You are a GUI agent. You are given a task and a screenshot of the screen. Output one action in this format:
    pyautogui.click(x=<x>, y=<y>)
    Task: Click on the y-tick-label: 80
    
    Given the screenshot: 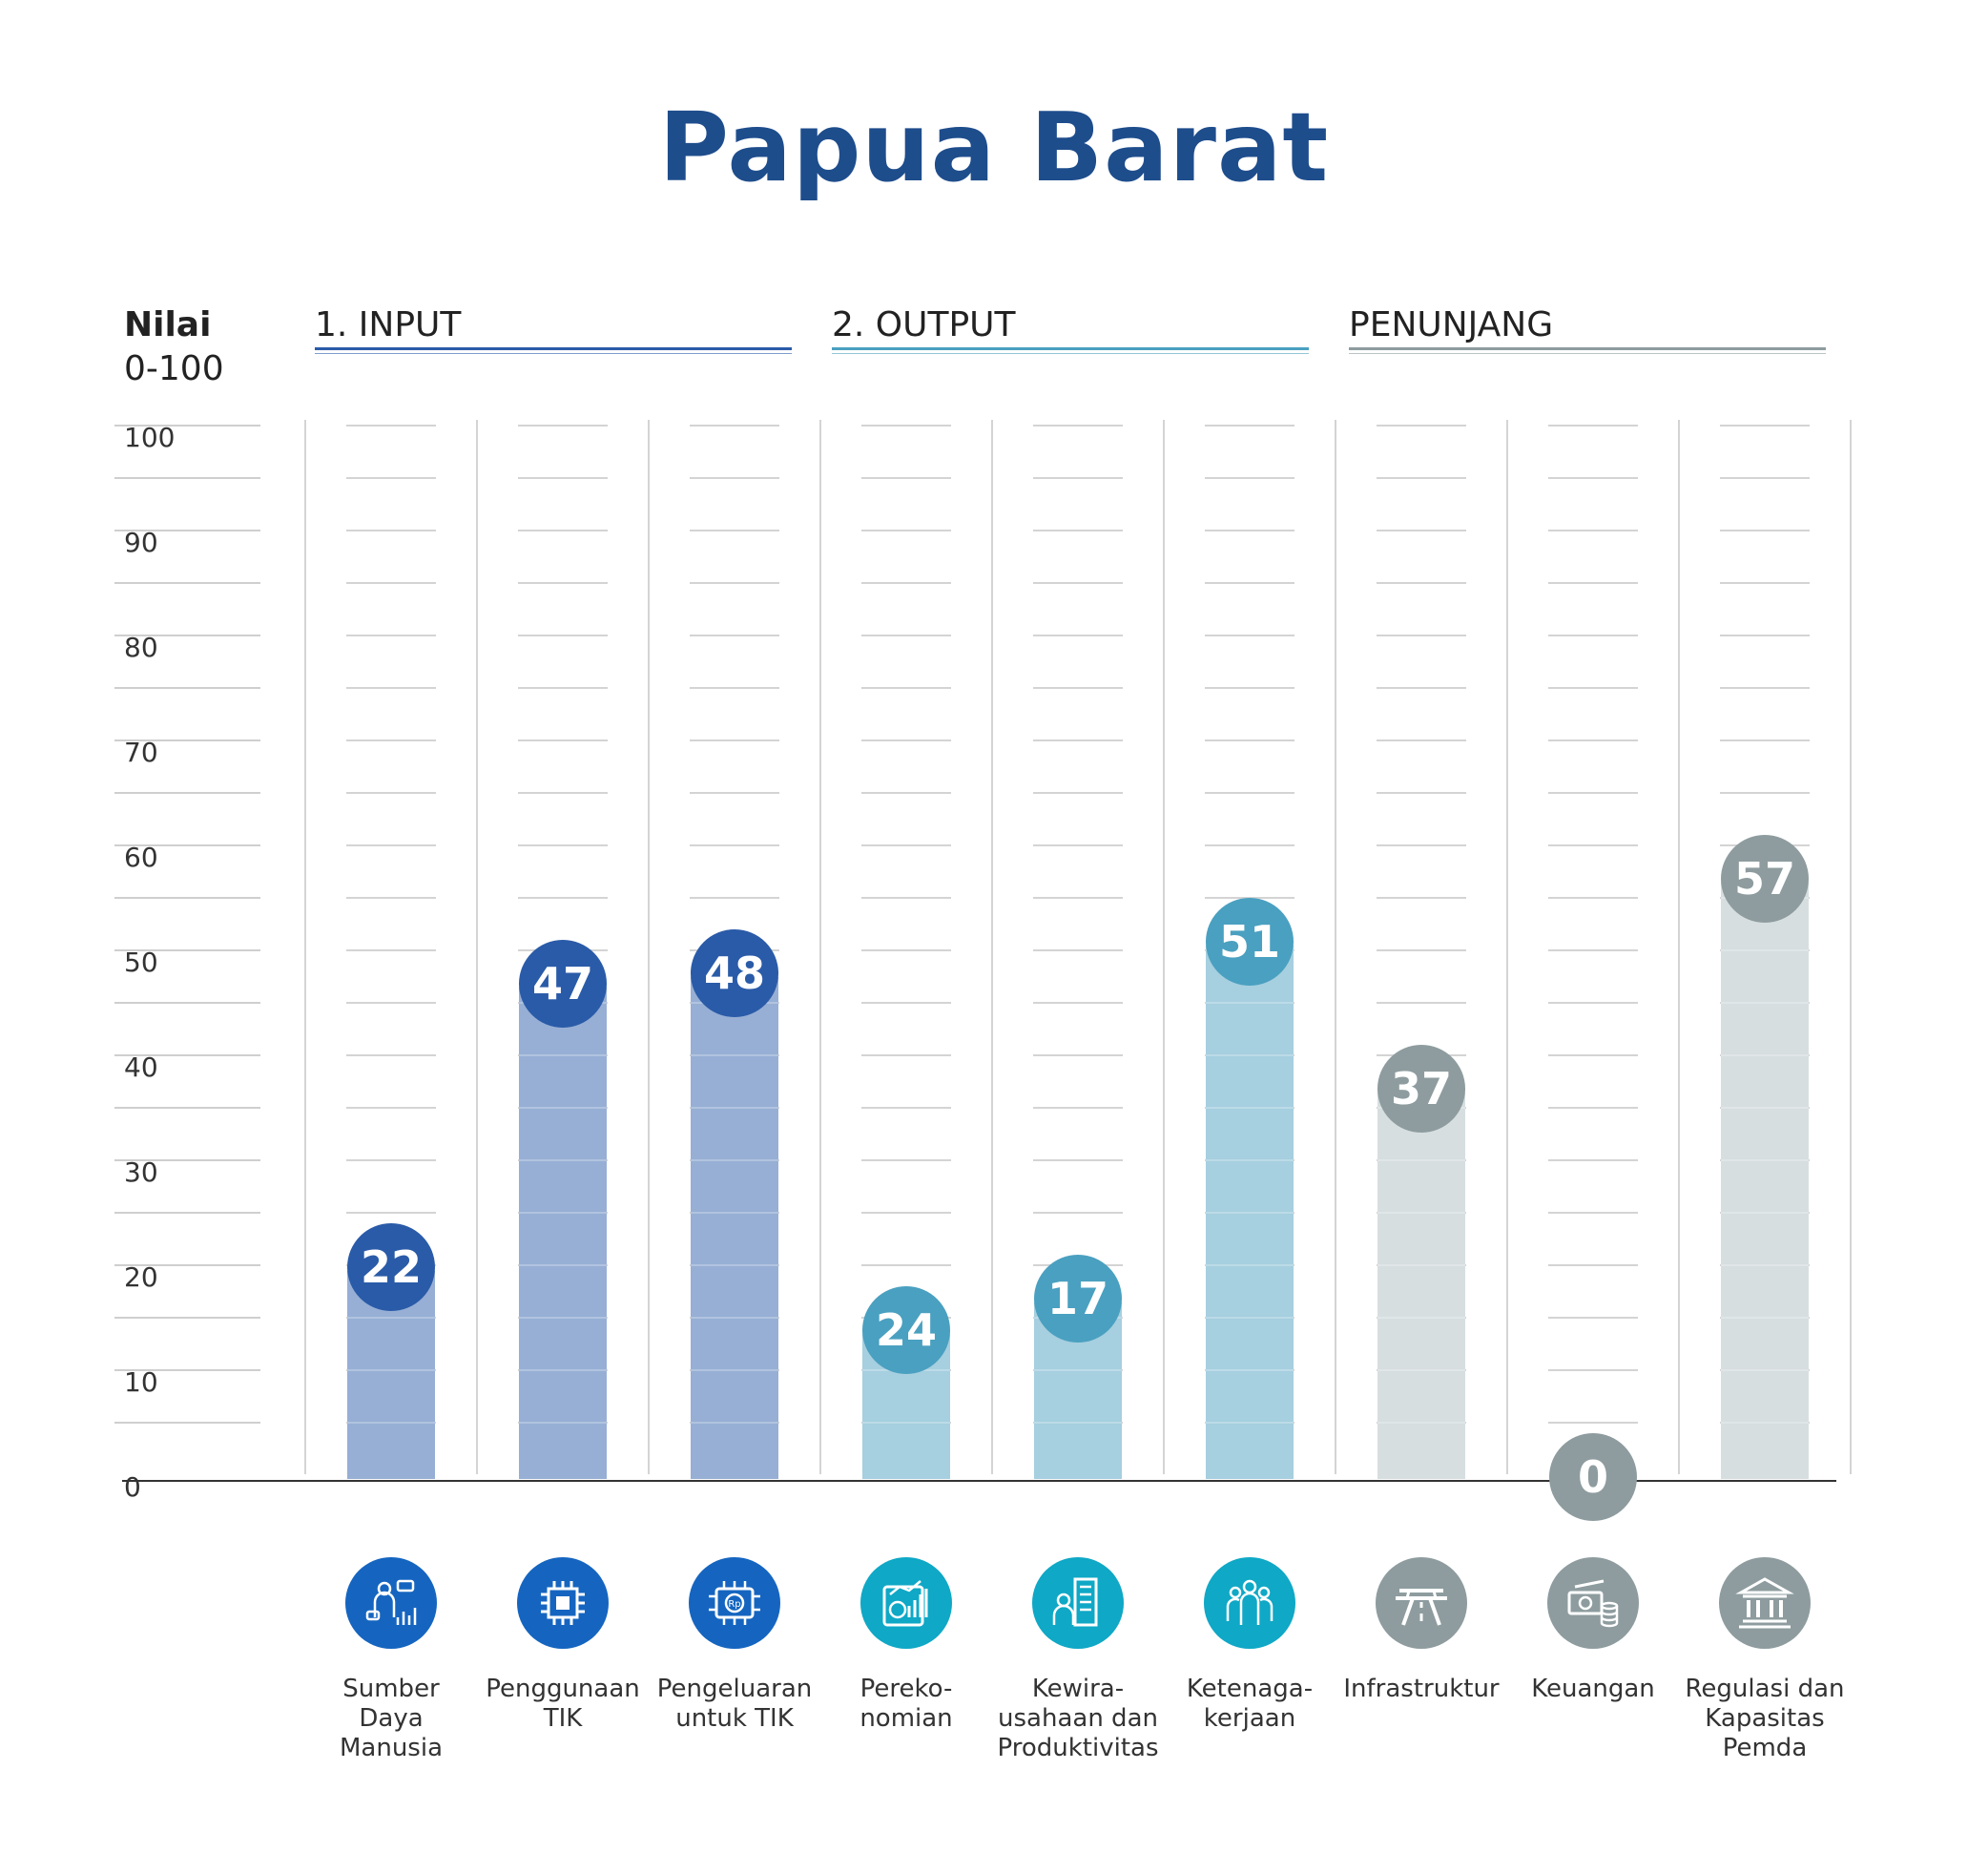 What is the action you would take?
    pyautogui.click(x=141, y=647)
    